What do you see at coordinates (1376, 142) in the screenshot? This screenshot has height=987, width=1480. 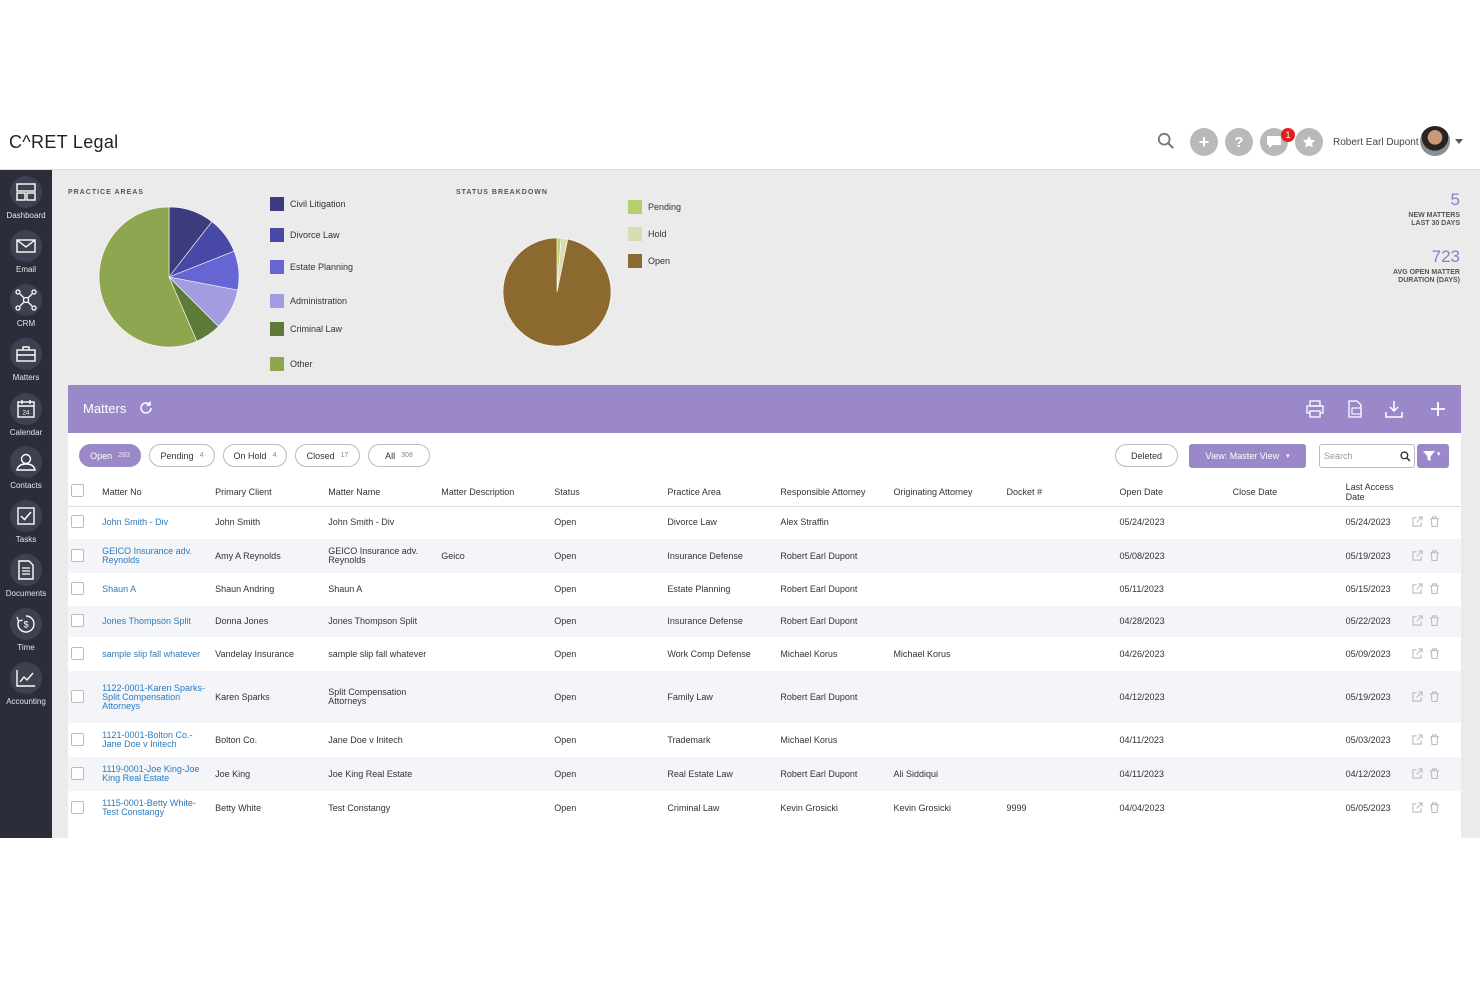 I see `user-name: Robert Earl Dupont` at bounding box center [1376, 142].